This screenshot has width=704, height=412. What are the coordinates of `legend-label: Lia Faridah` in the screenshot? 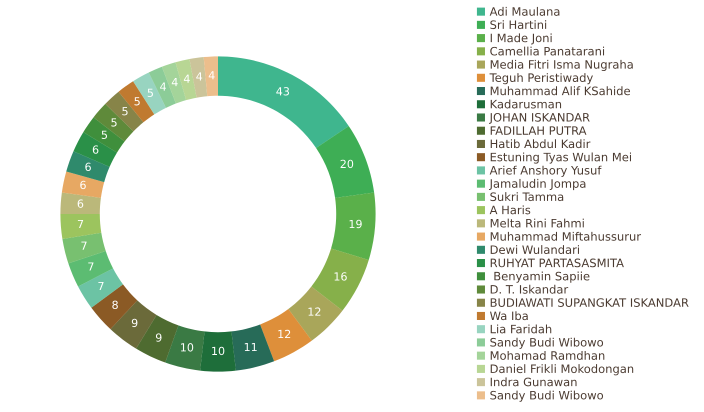 It's located at (521, 329).